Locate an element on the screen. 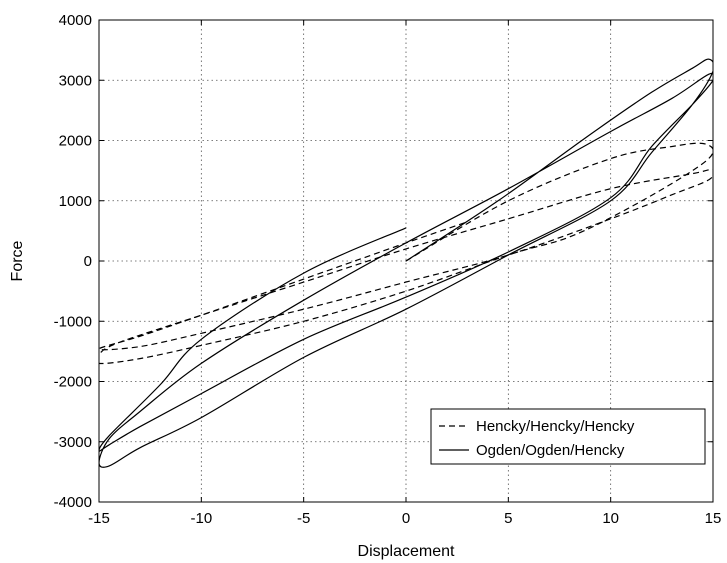  x-tick-label: -15 is located at coordinates (99, 518).